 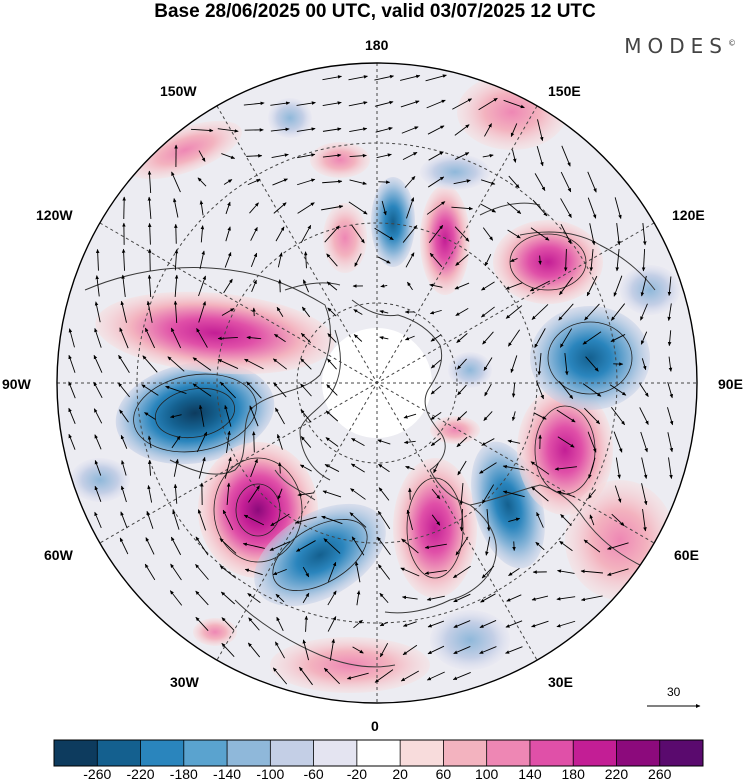 I want to click on colorbar-tick-label: -20, so click(x=356, y=774).